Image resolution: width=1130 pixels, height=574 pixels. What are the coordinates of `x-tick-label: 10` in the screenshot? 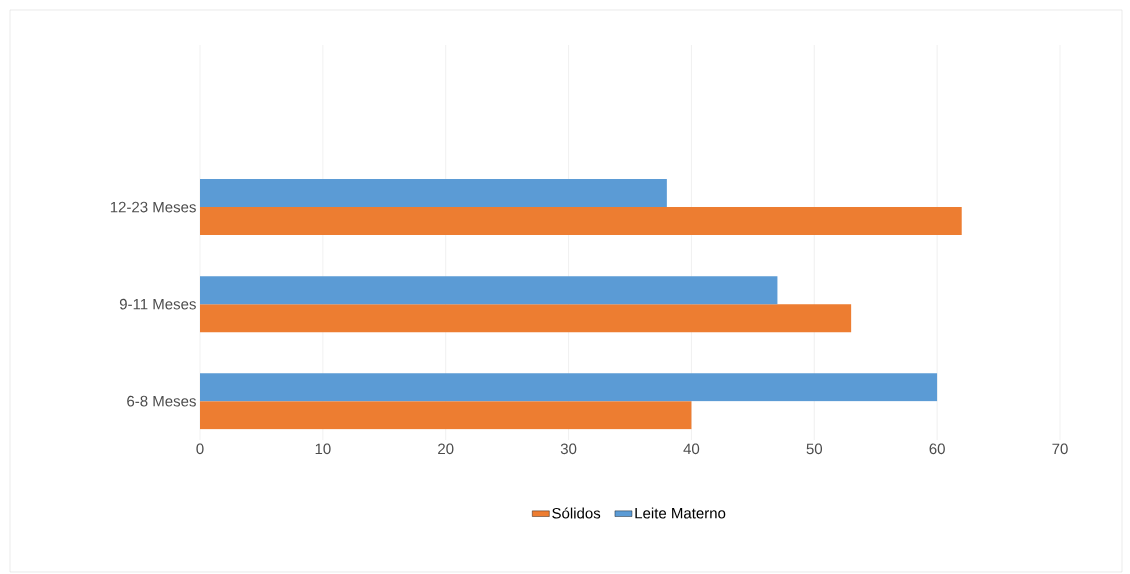 It's located at (323, 449).